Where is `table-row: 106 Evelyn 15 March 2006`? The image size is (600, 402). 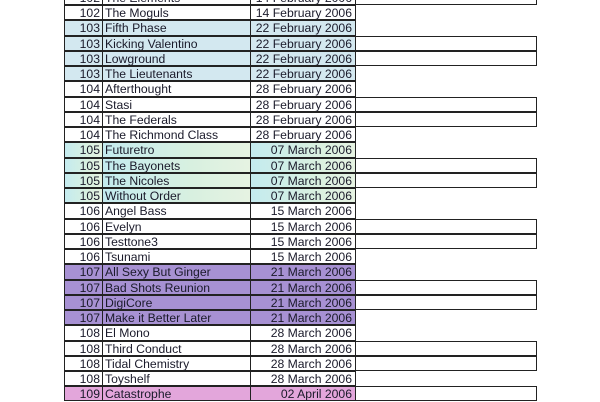 table-row: 106 Evelyn 15 March 2006 is located at coordinates (300, 226).